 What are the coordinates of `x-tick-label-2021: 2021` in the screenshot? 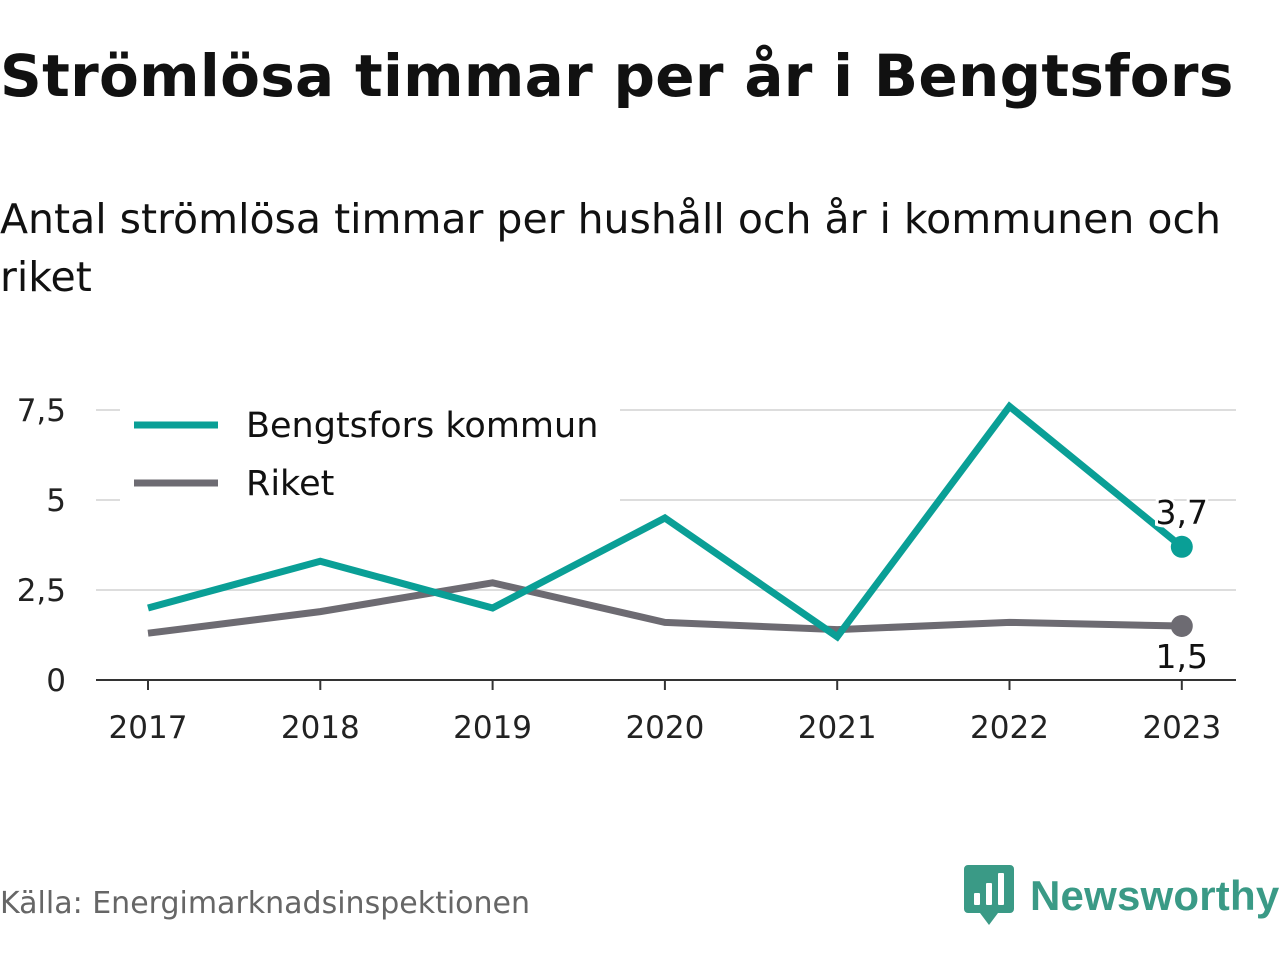 It's located at (837, 728).